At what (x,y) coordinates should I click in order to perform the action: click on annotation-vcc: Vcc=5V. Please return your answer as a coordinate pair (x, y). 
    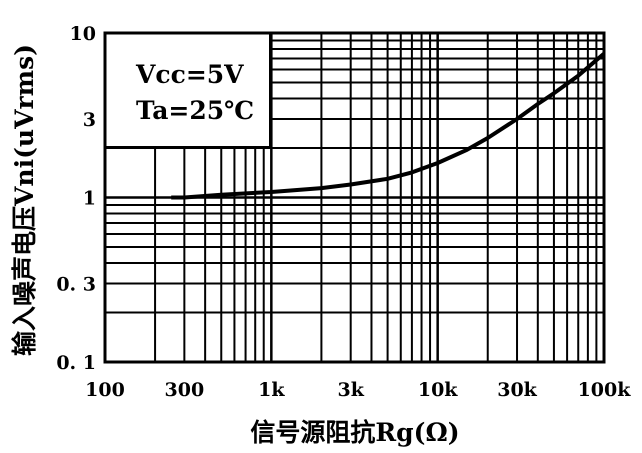
    Looking at the image, I should click on (189, 74).